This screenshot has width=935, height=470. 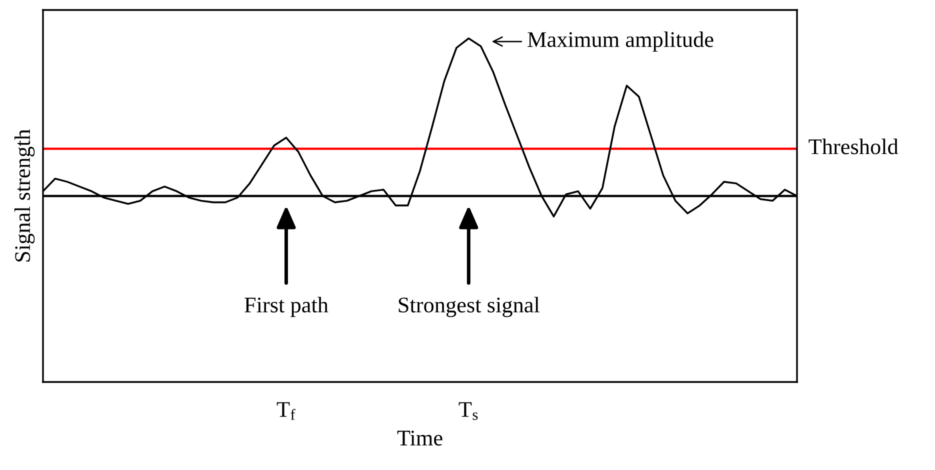 I want to click on annotation: First path, so click(x=286, y=307).